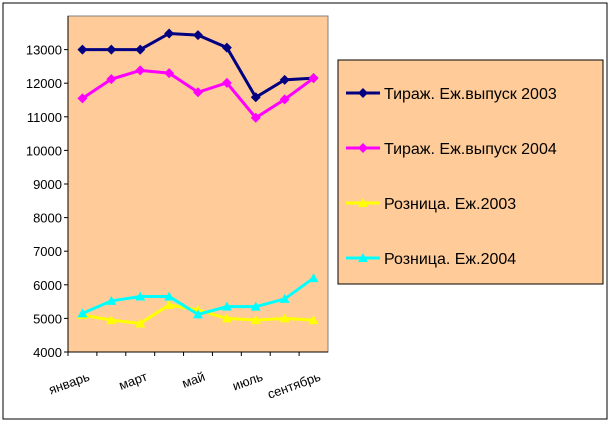  I want to click on y-tick-label: 7000, so click(47, 251).